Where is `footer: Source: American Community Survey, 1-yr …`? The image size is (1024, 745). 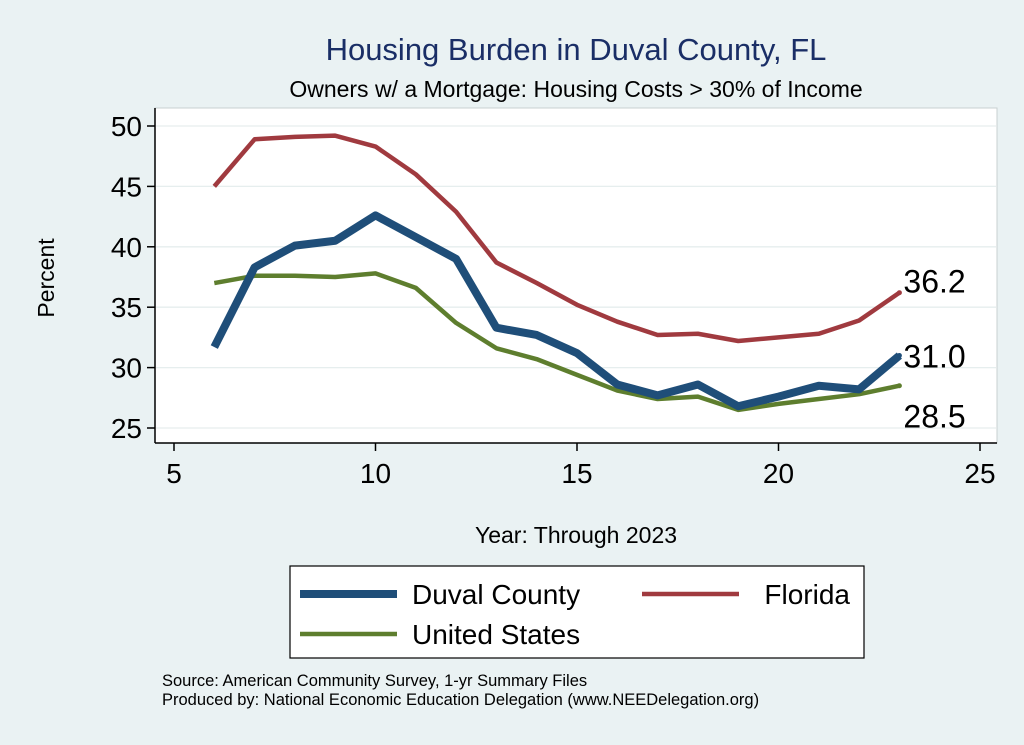 footer: Source: American Community Survey, 1-yr … is located at coordinates (460, 691).